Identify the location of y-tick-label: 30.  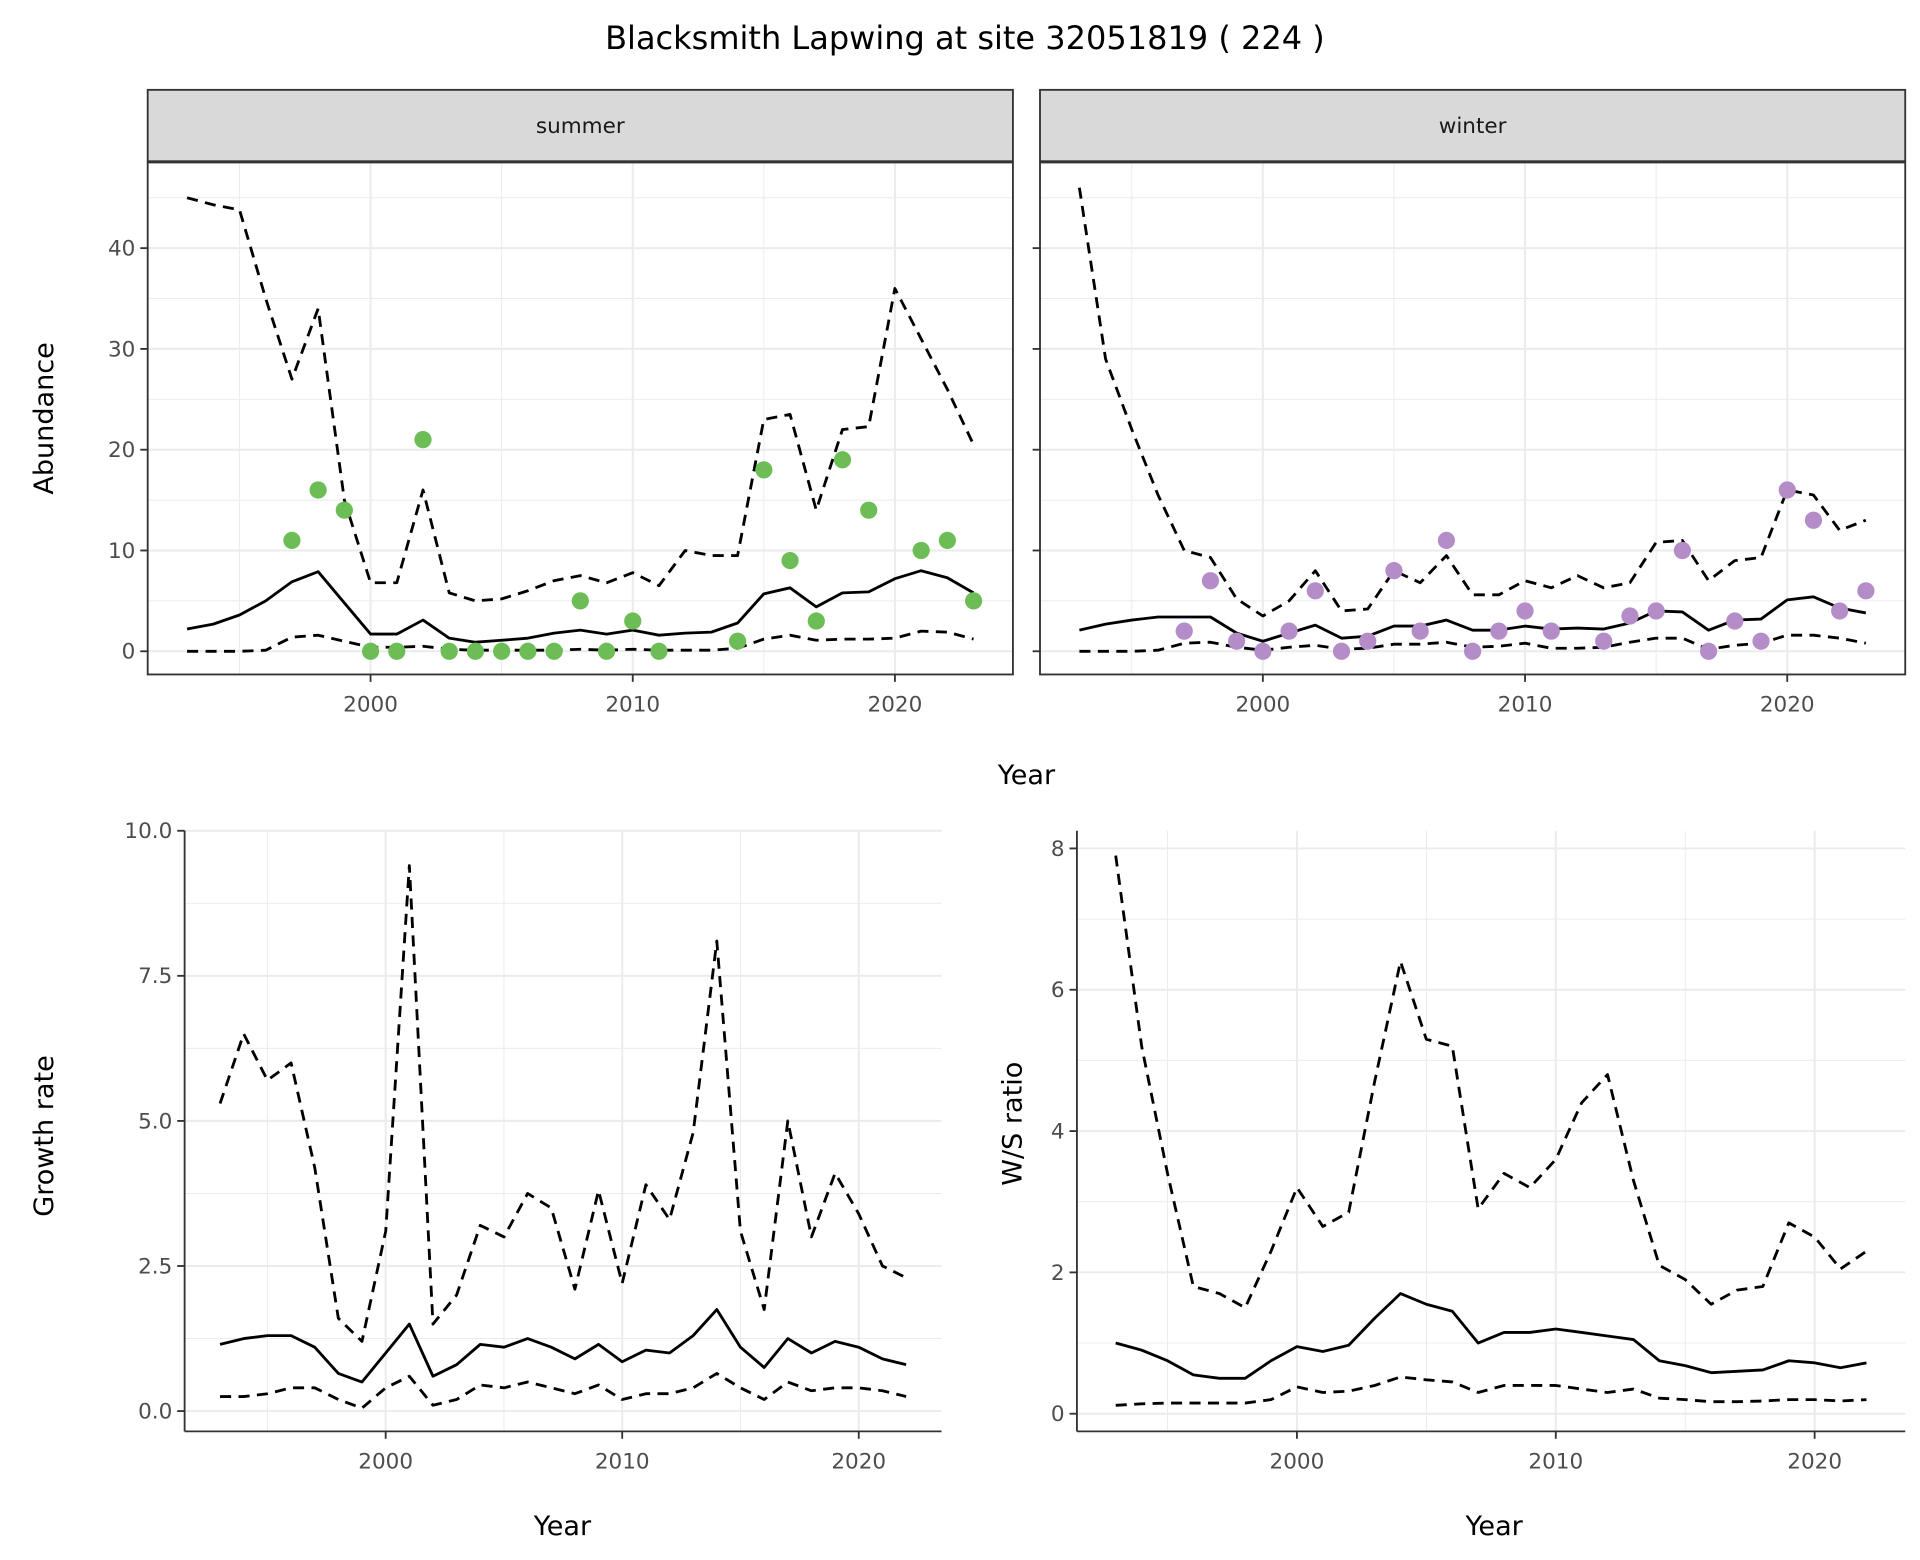
(121, 349).